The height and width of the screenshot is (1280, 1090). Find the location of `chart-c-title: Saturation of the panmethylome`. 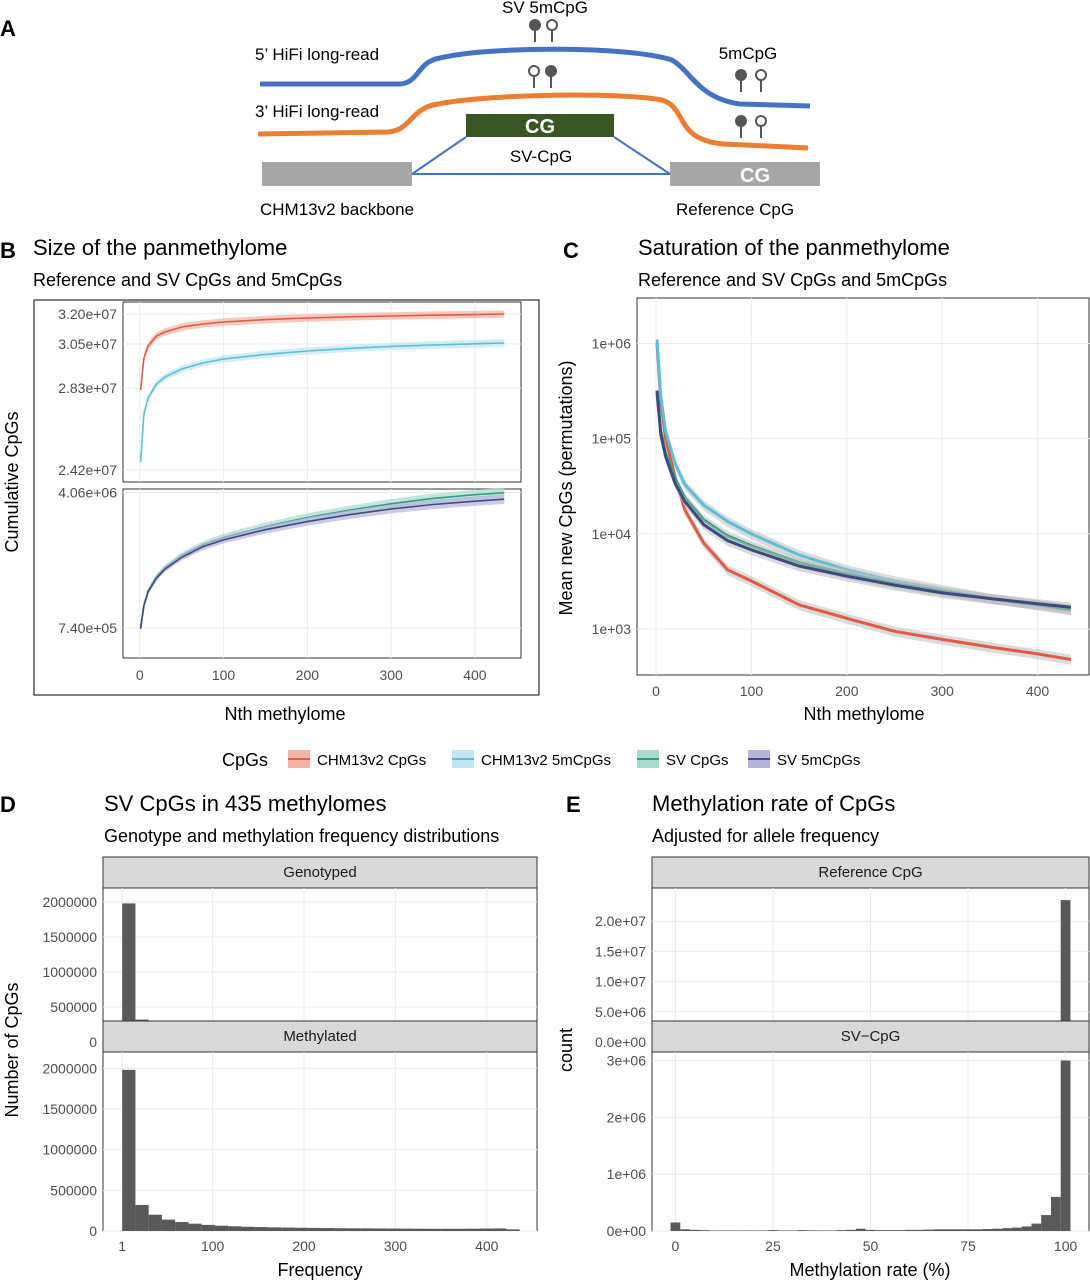

chart-c-title: Saturation of the panmethylome is located at coordinates (794, 247).